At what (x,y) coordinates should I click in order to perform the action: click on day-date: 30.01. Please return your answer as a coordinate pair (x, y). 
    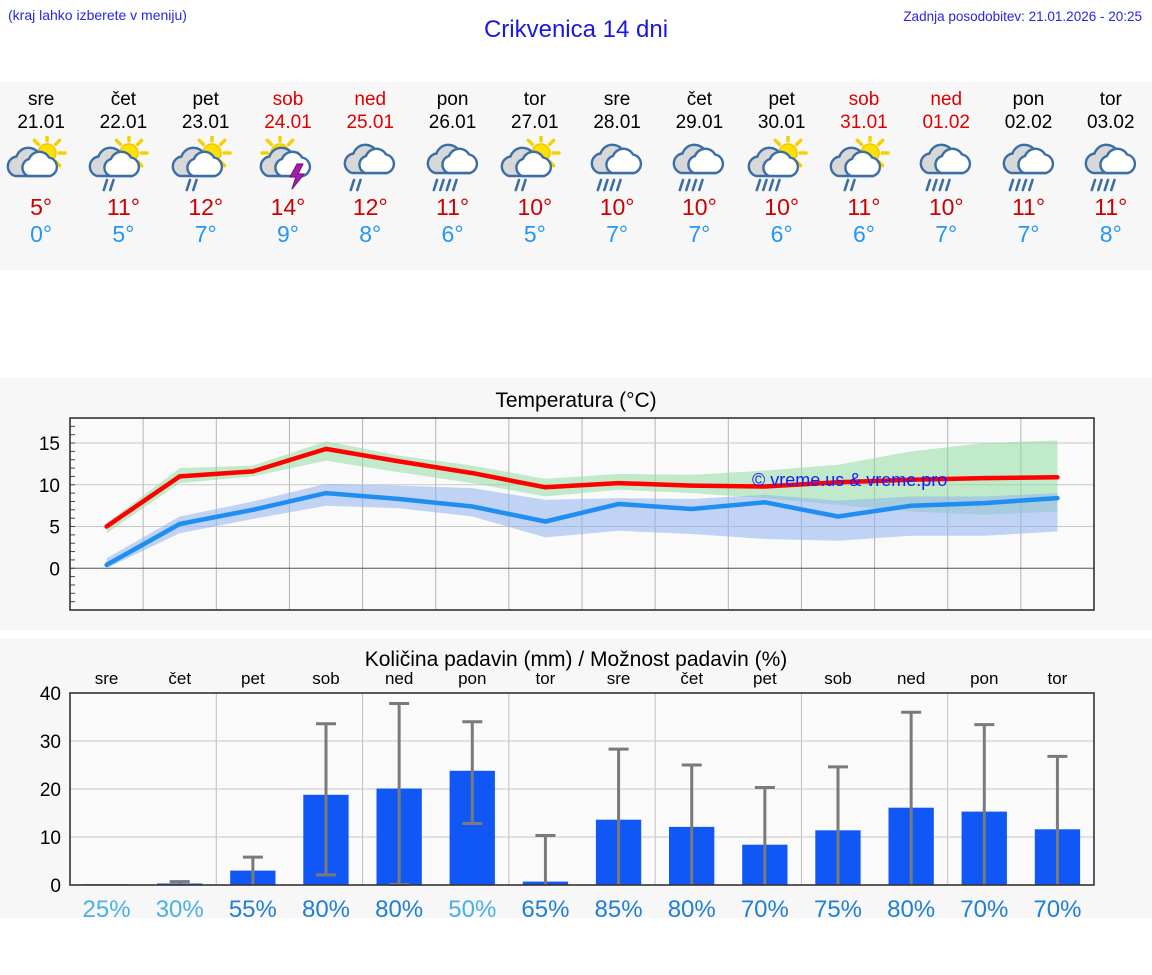
    Looking at the image, I should click on (781, 122).